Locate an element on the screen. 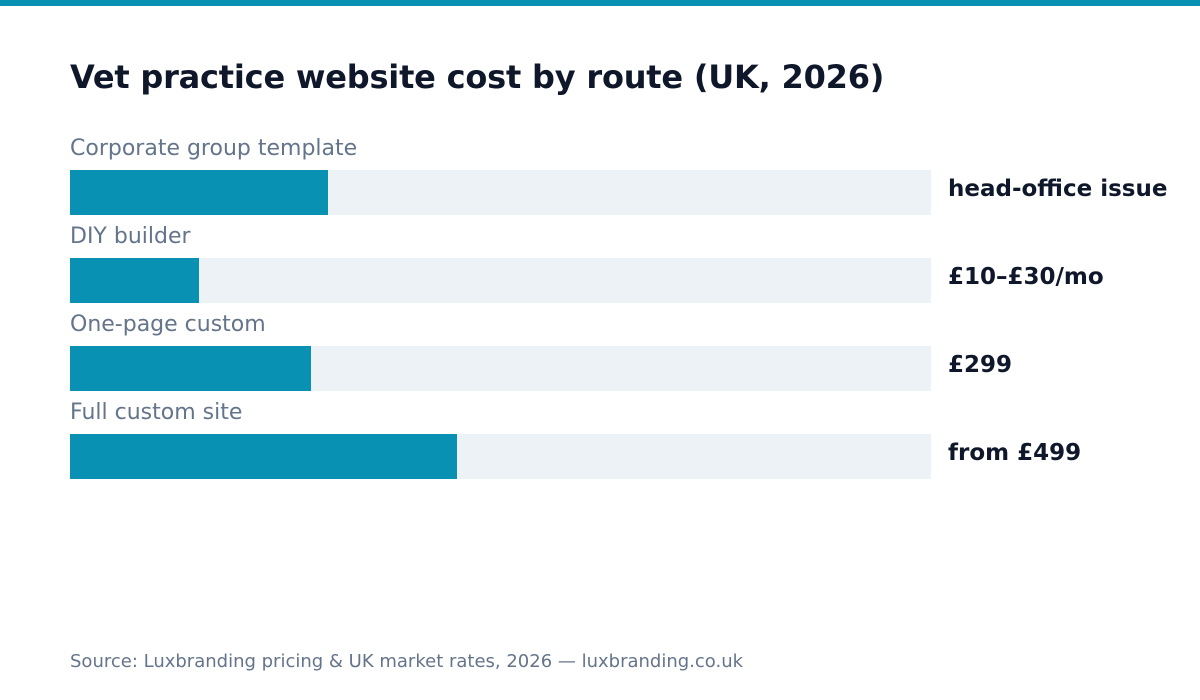 Image resolution: width=1200 pixels, height=700 pixels. value-label: £299 is located at coordinates (980, 365).